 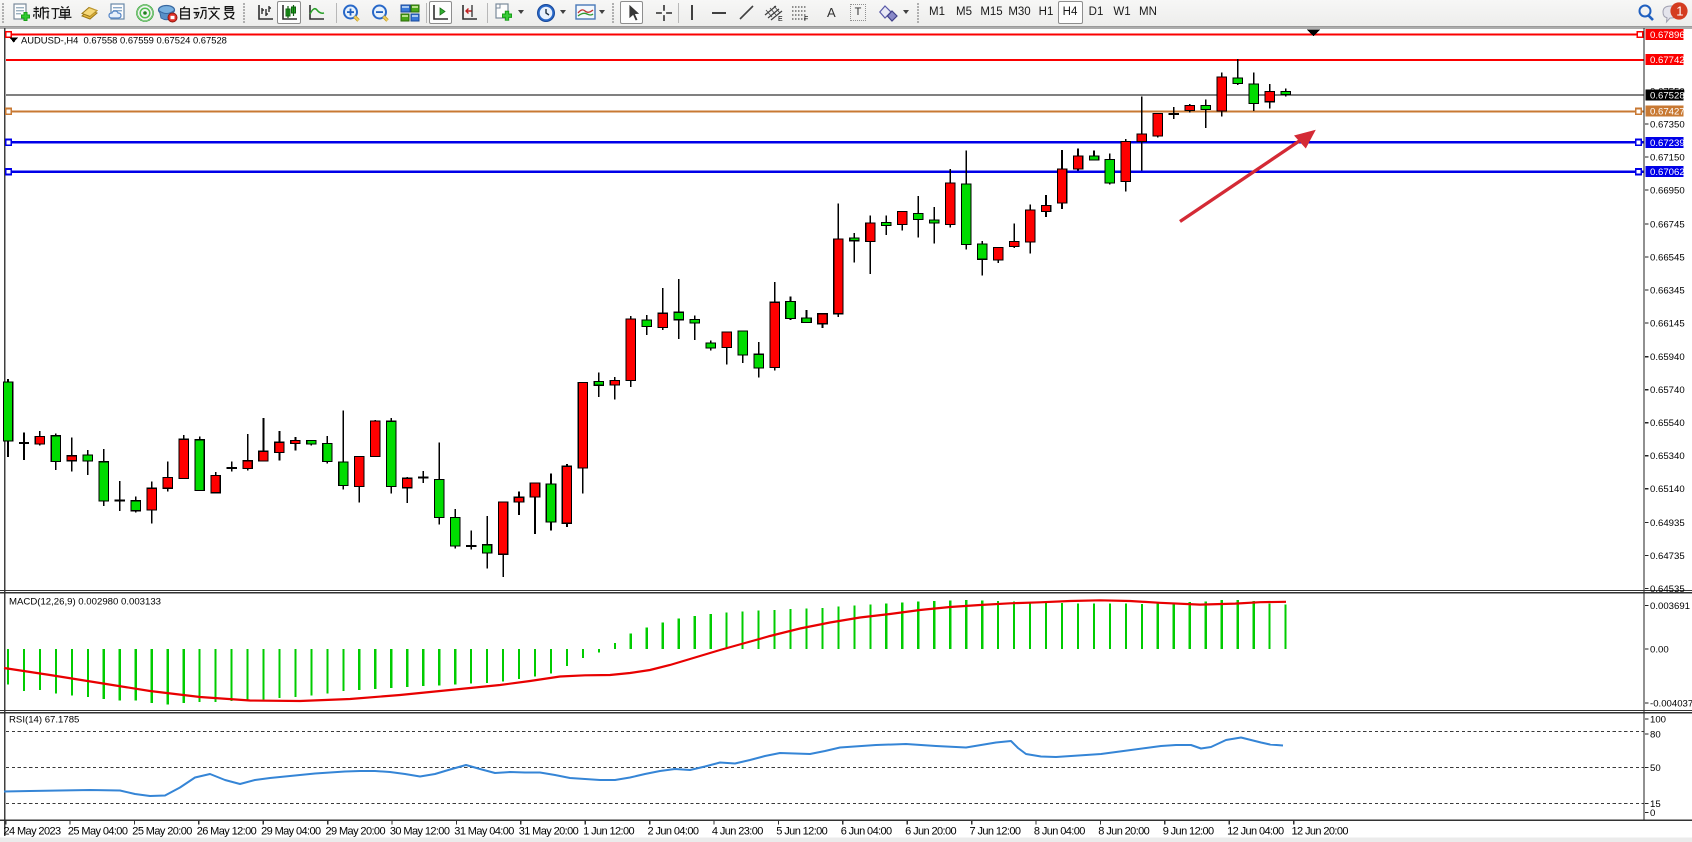 What do you see at coordinates (1667, 158) in the screenshot?
I see `svg-text: 0.67150` at bounding box center [1667, 158].